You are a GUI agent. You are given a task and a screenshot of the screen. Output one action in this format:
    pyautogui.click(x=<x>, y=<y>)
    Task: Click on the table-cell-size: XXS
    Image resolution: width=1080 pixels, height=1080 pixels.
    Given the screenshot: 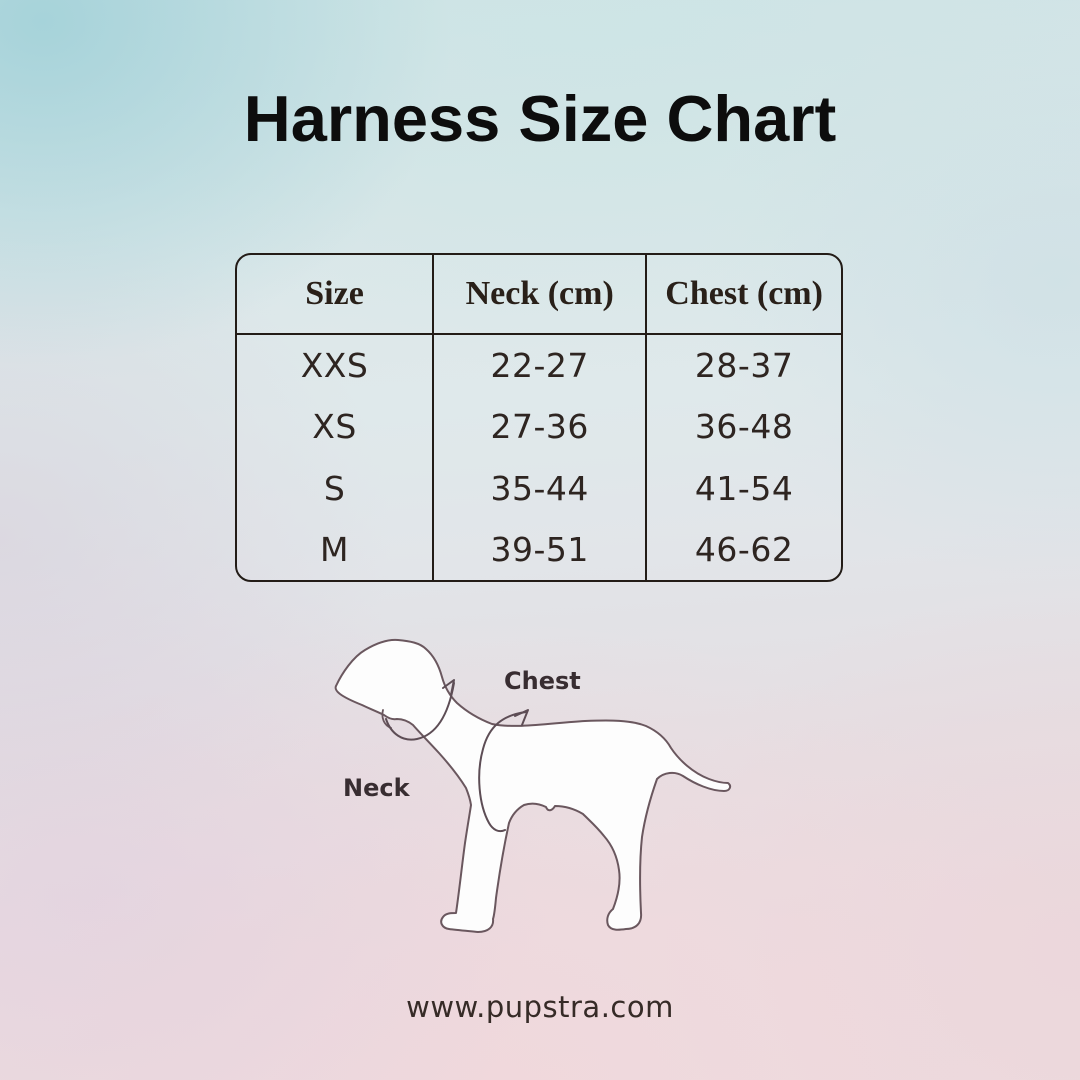 What is the action you would take?
    pyautogui.click(x=334, y=366)
    